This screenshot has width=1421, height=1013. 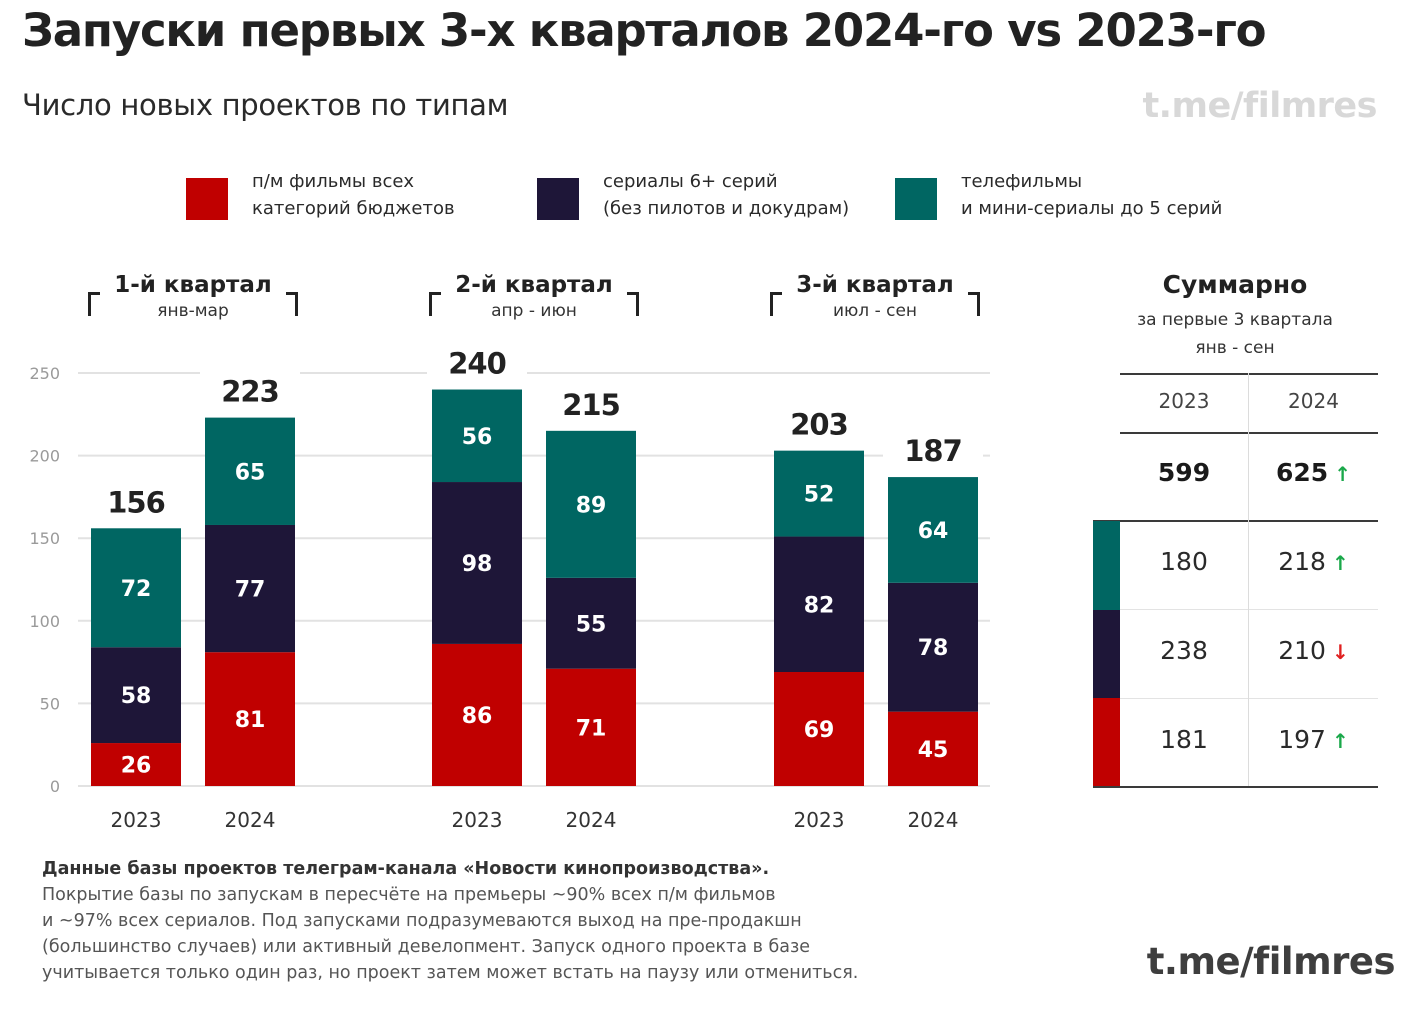 I want to click on bar-segment-label: 69, so click(x=819, y=730).